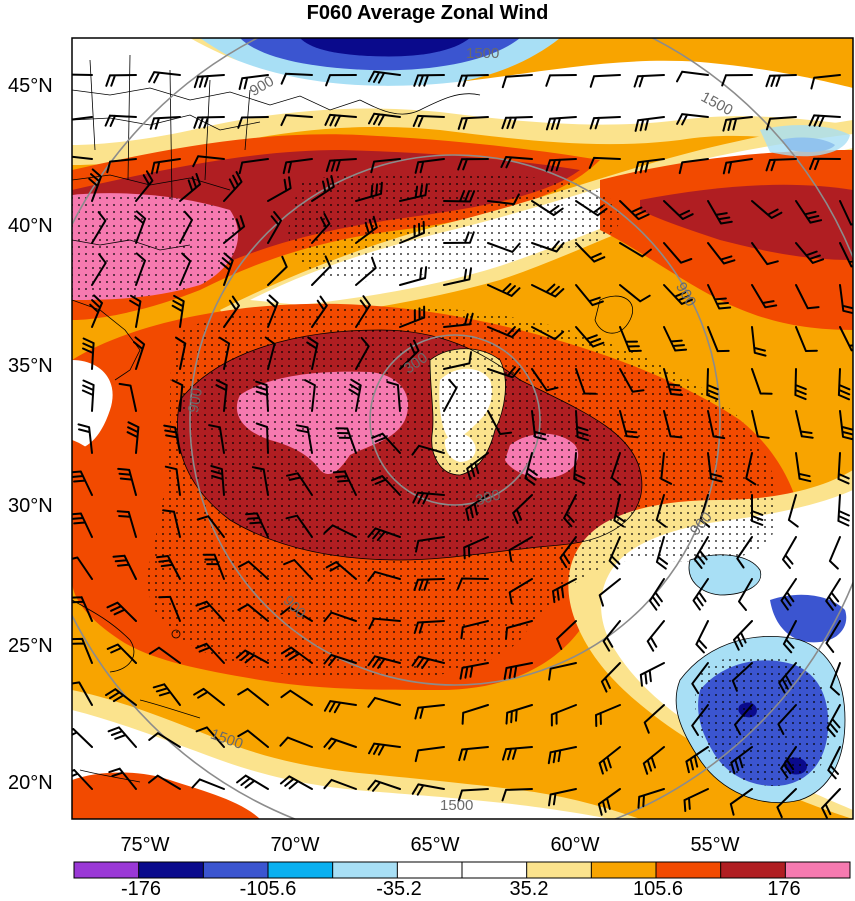  What do you see at coordinates (575, 845) in the screenshot?
I see `lon-label-60w: 60°W` at bounding box center [575, 845].